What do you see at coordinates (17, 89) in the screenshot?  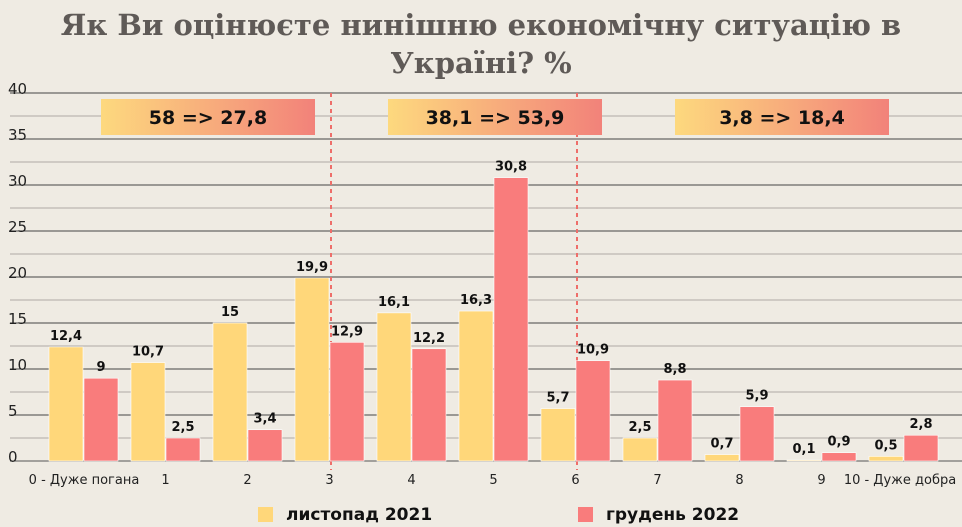 I see `y-tick-label: 40` at bounding box center [17, 89].